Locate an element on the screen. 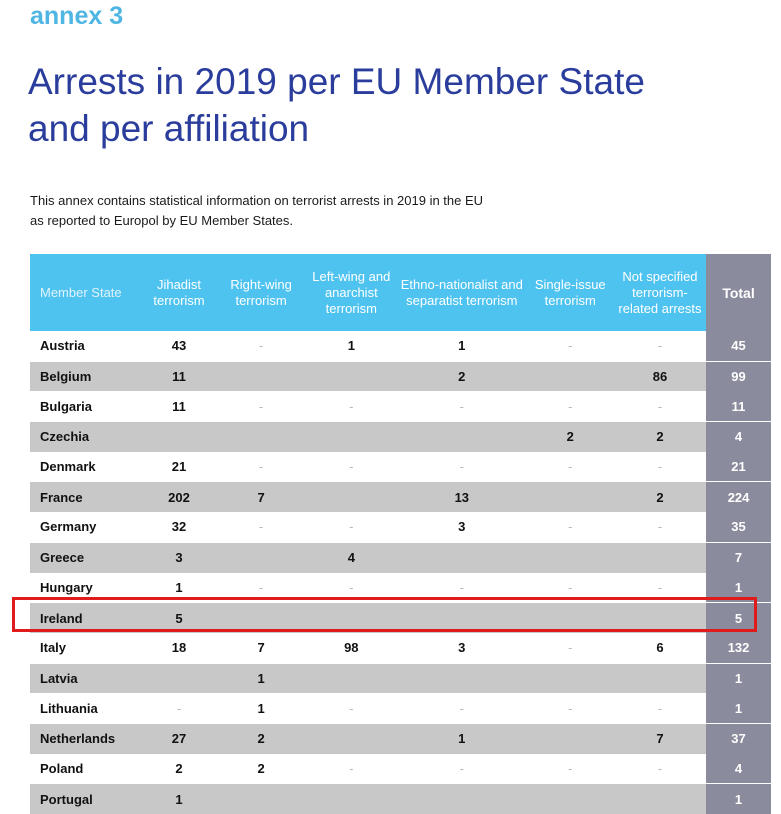 The width and height of the screenshot is (781, 814). table-row: Ireland 5 5 is located at coordinates (400, 617).